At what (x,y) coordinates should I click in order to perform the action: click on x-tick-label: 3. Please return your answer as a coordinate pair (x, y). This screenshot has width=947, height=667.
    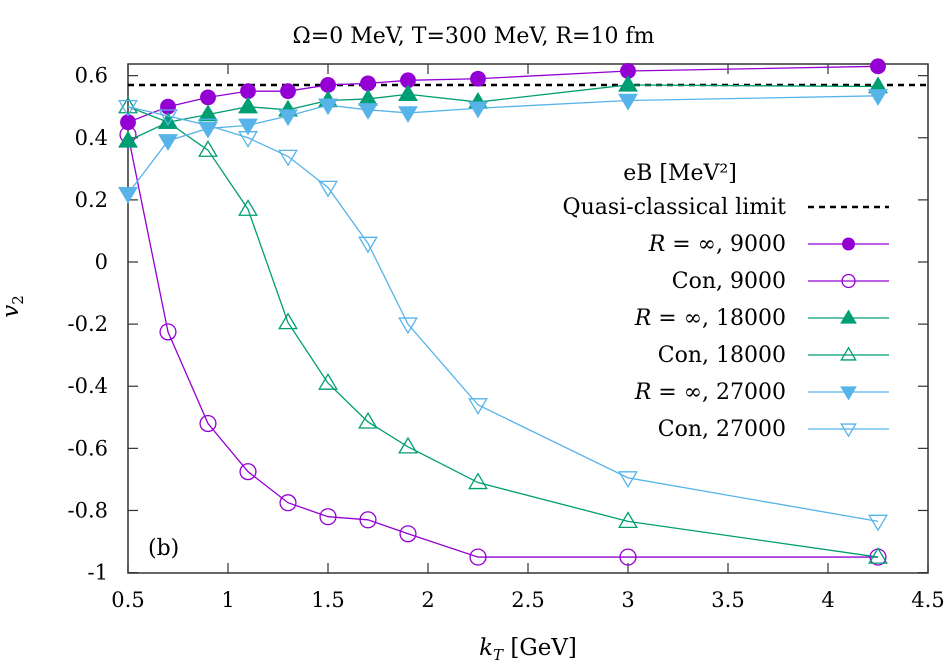
    Looking at the image, I should click on (627, 600).